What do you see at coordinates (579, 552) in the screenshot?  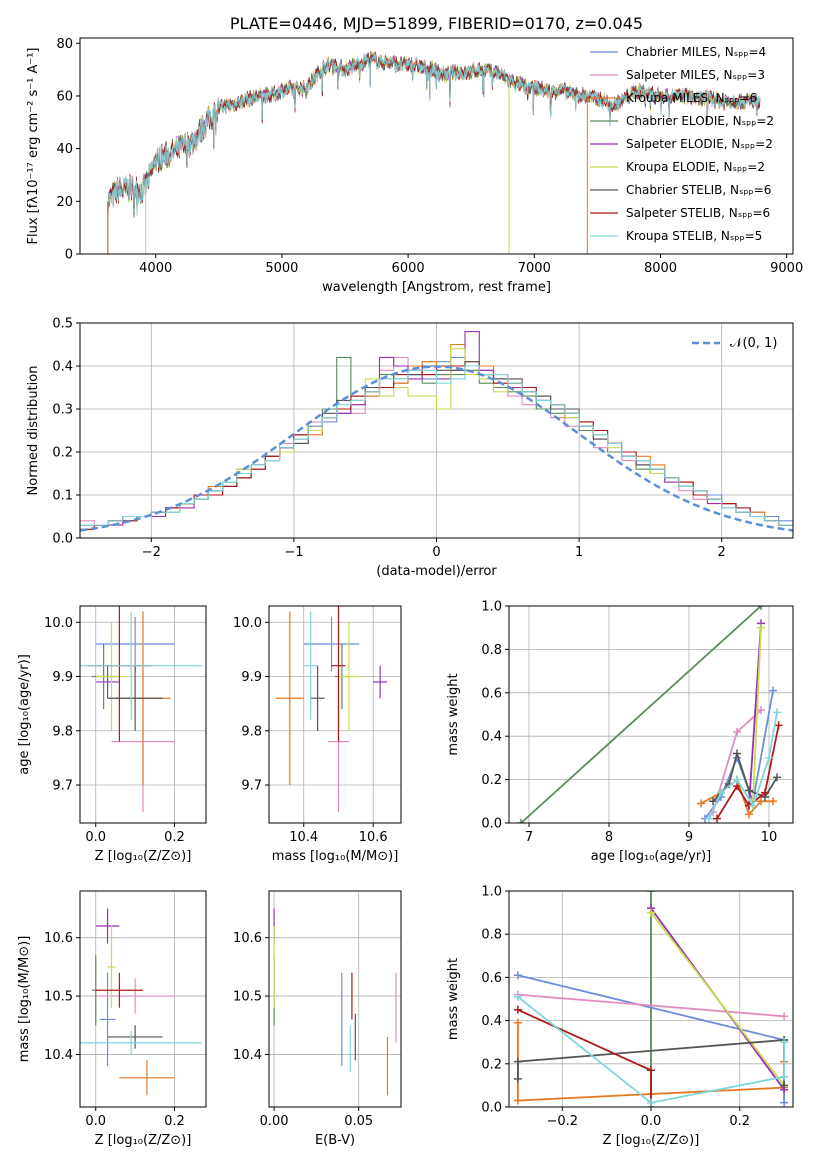 I see `x-tick-label: 1` at bounding box center [579, 552].